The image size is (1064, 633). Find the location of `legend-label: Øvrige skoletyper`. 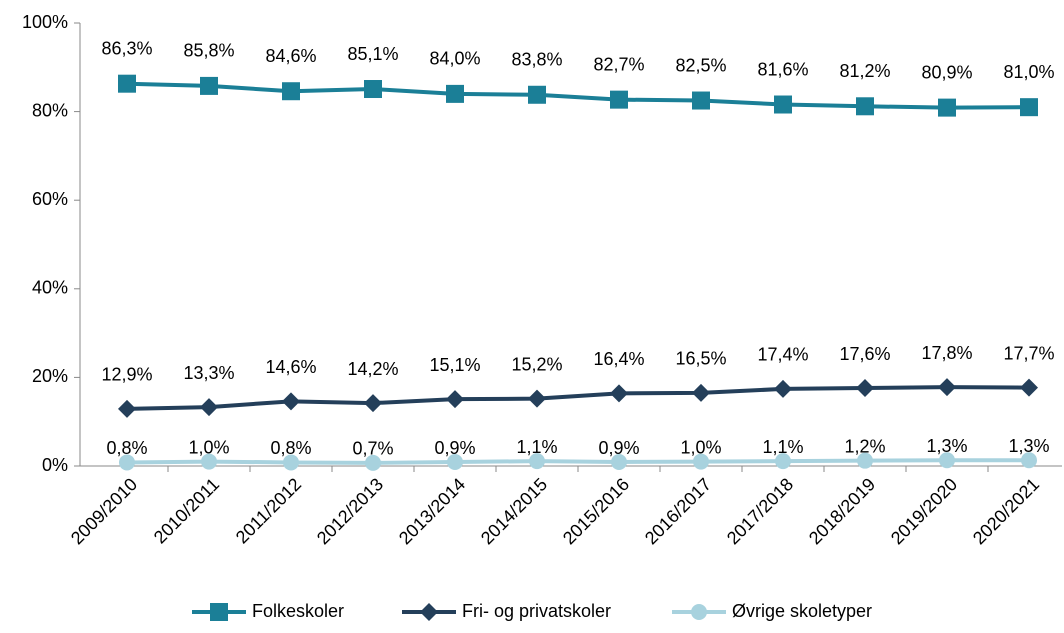

legend-label: Øvrige skoletyper is located at coordinates (802, 611).